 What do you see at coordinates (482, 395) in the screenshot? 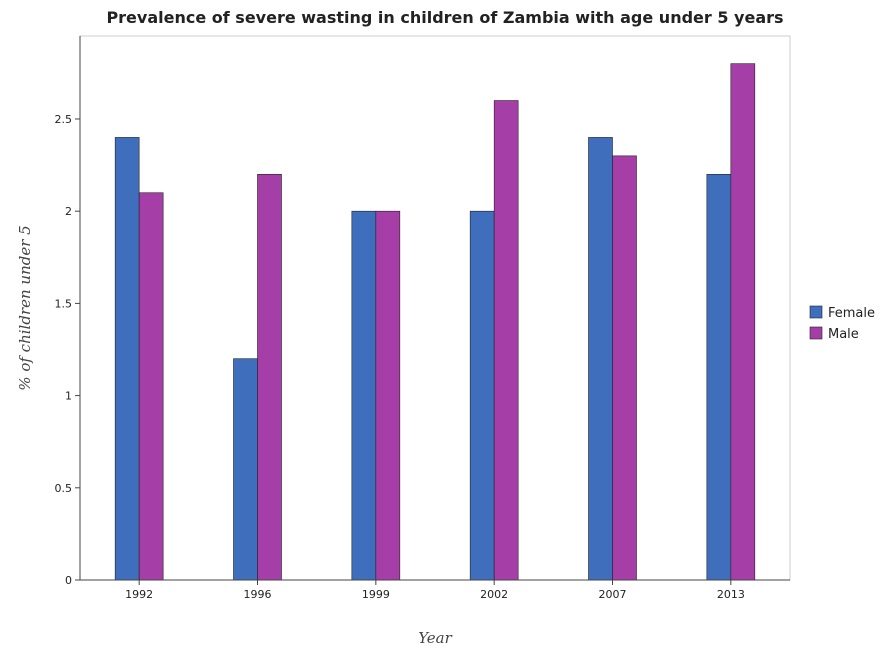
I see `bar-female-2002` at bounding box center [482, 395].